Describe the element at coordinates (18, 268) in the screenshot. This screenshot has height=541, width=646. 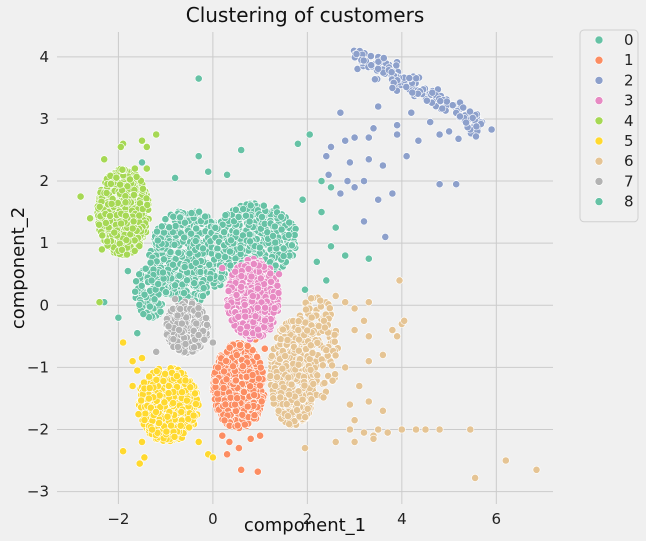
I see `y-axis-label: component_2` at that location.